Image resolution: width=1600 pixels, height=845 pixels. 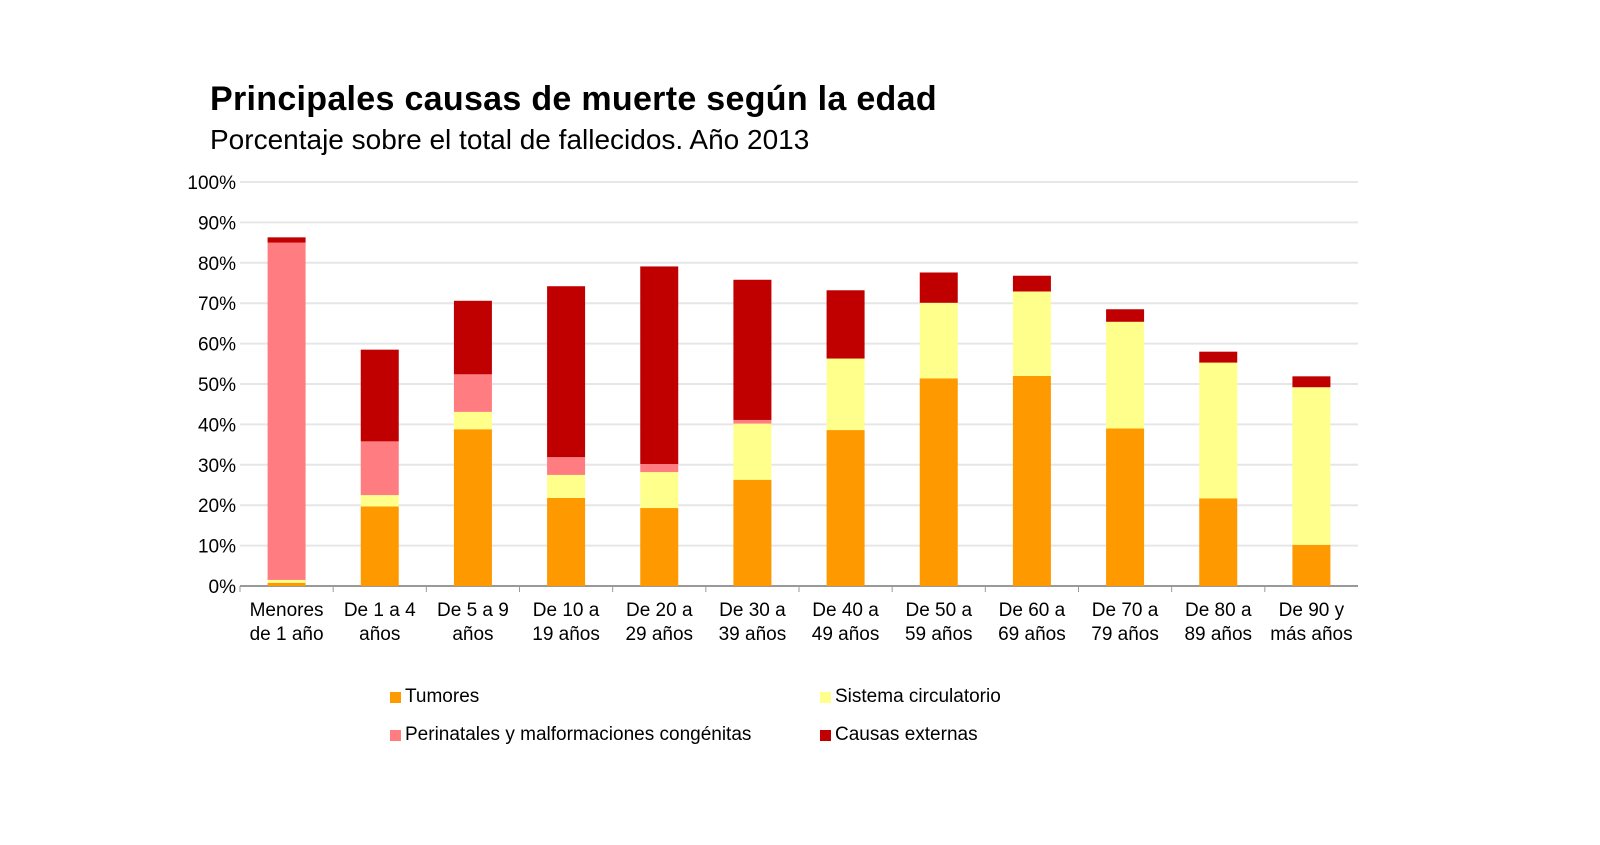 I want to click on x-tick-label: De 20 a, so click(x=659, y=610).